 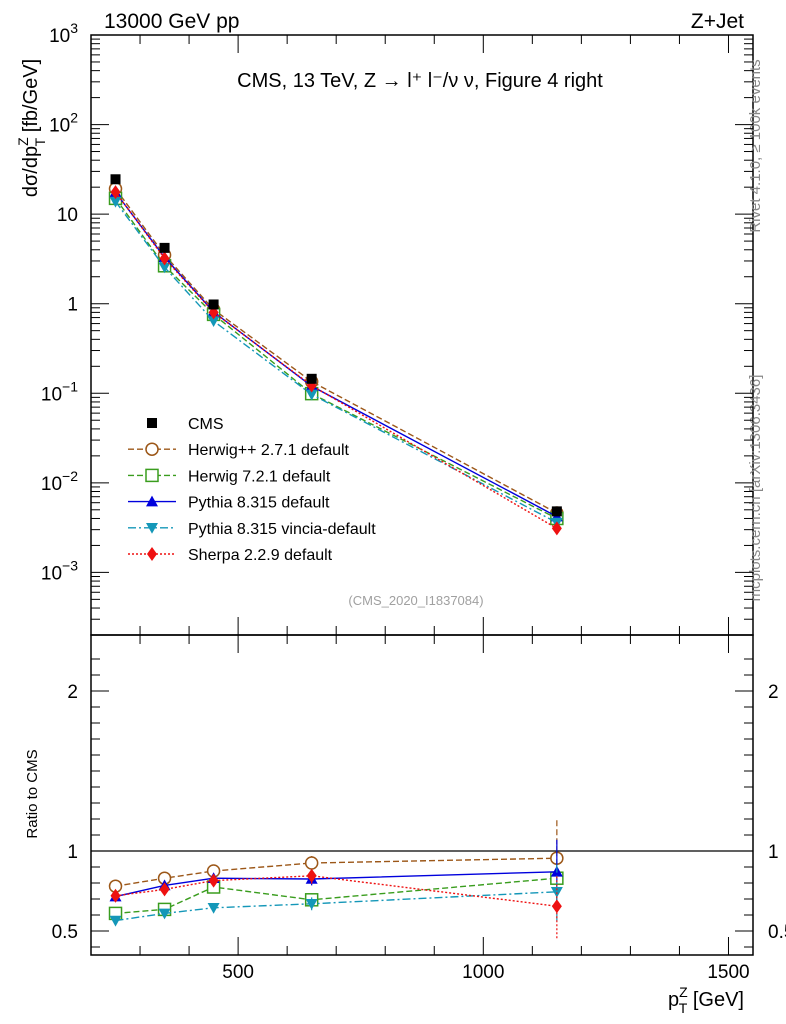 I want to click on ratio-tick-label-right: 0.5, so click(x=777, y=932).